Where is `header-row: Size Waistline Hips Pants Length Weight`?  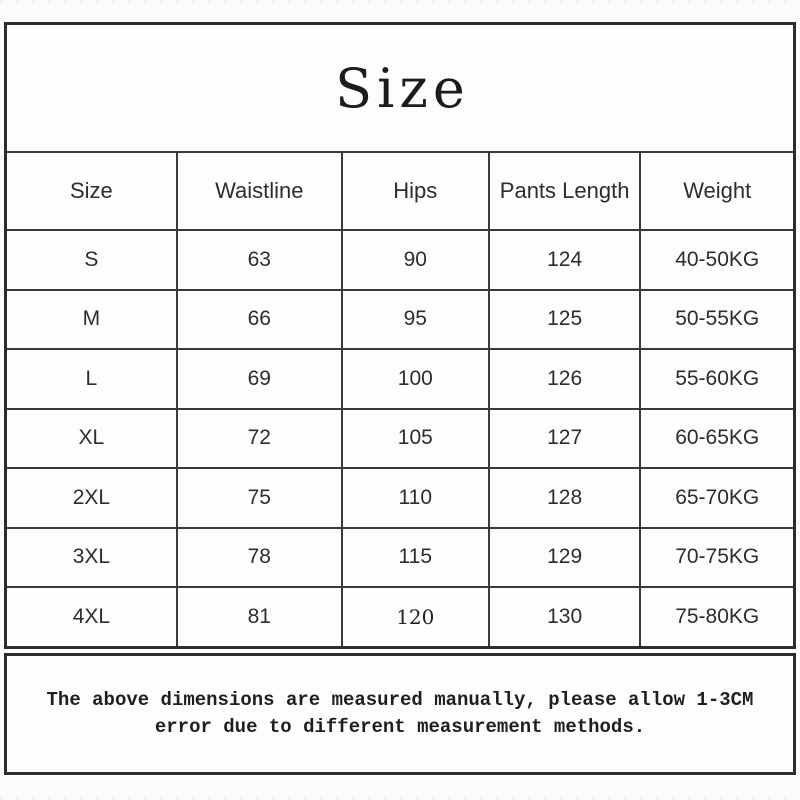 header-row: Size Waistline Hips Pants Length Weight is located at coordinates (400, 192).